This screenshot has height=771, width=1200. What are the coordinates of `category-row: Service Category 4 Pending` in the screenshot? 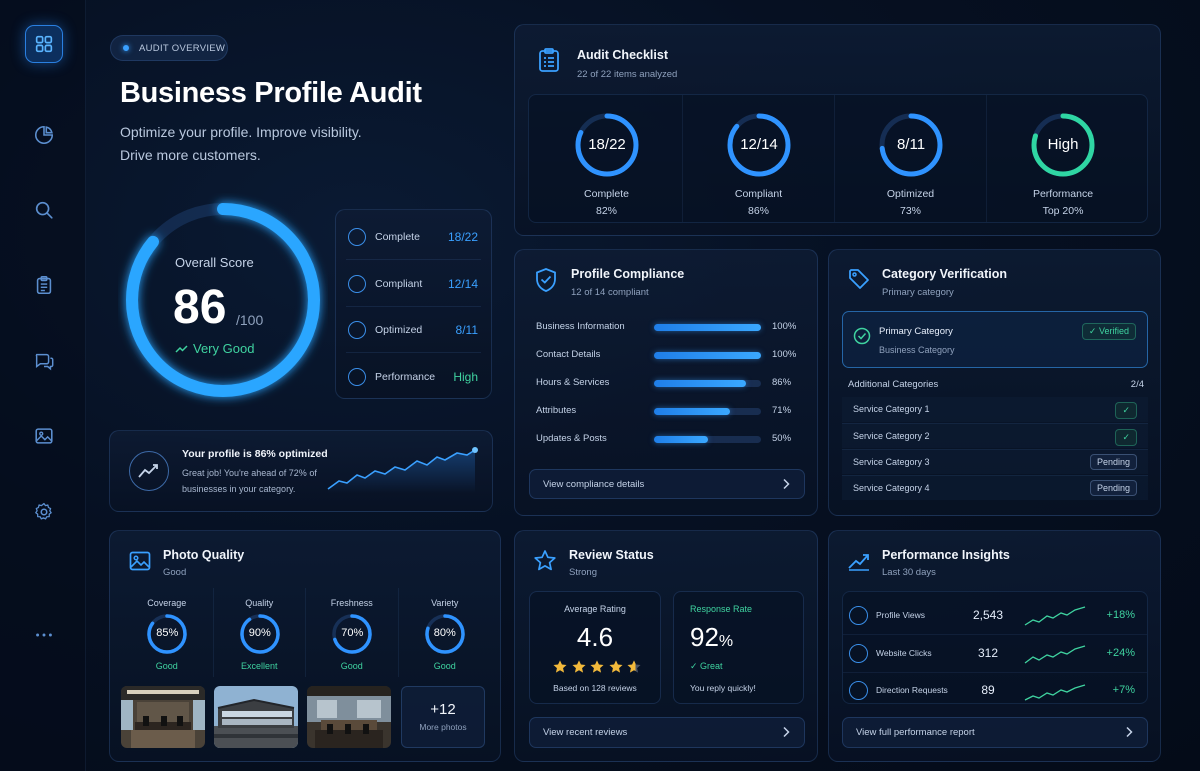 It's located at (995, 487).